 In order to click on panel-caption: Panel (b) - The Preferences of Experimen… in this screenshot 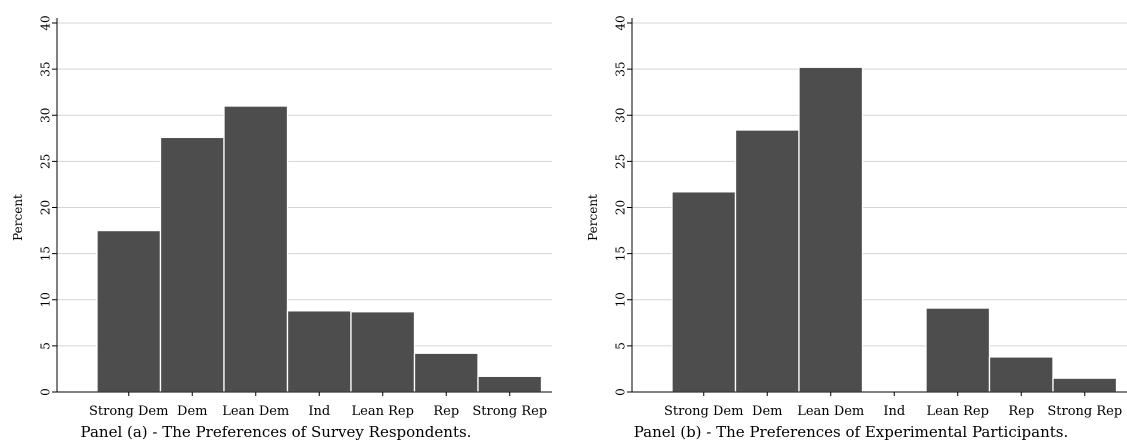, I will do `click(851, 432)`.